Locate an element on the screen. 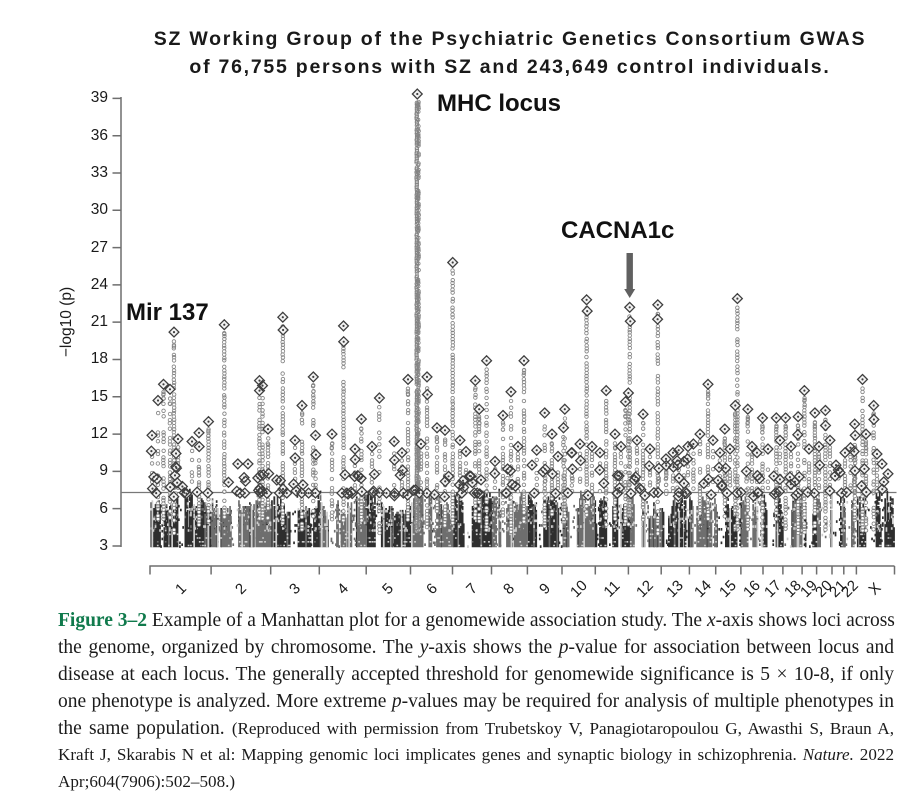 This screenshot has height=806, width=912. y-tick-label: 36 is located at coordinates (99, 135).